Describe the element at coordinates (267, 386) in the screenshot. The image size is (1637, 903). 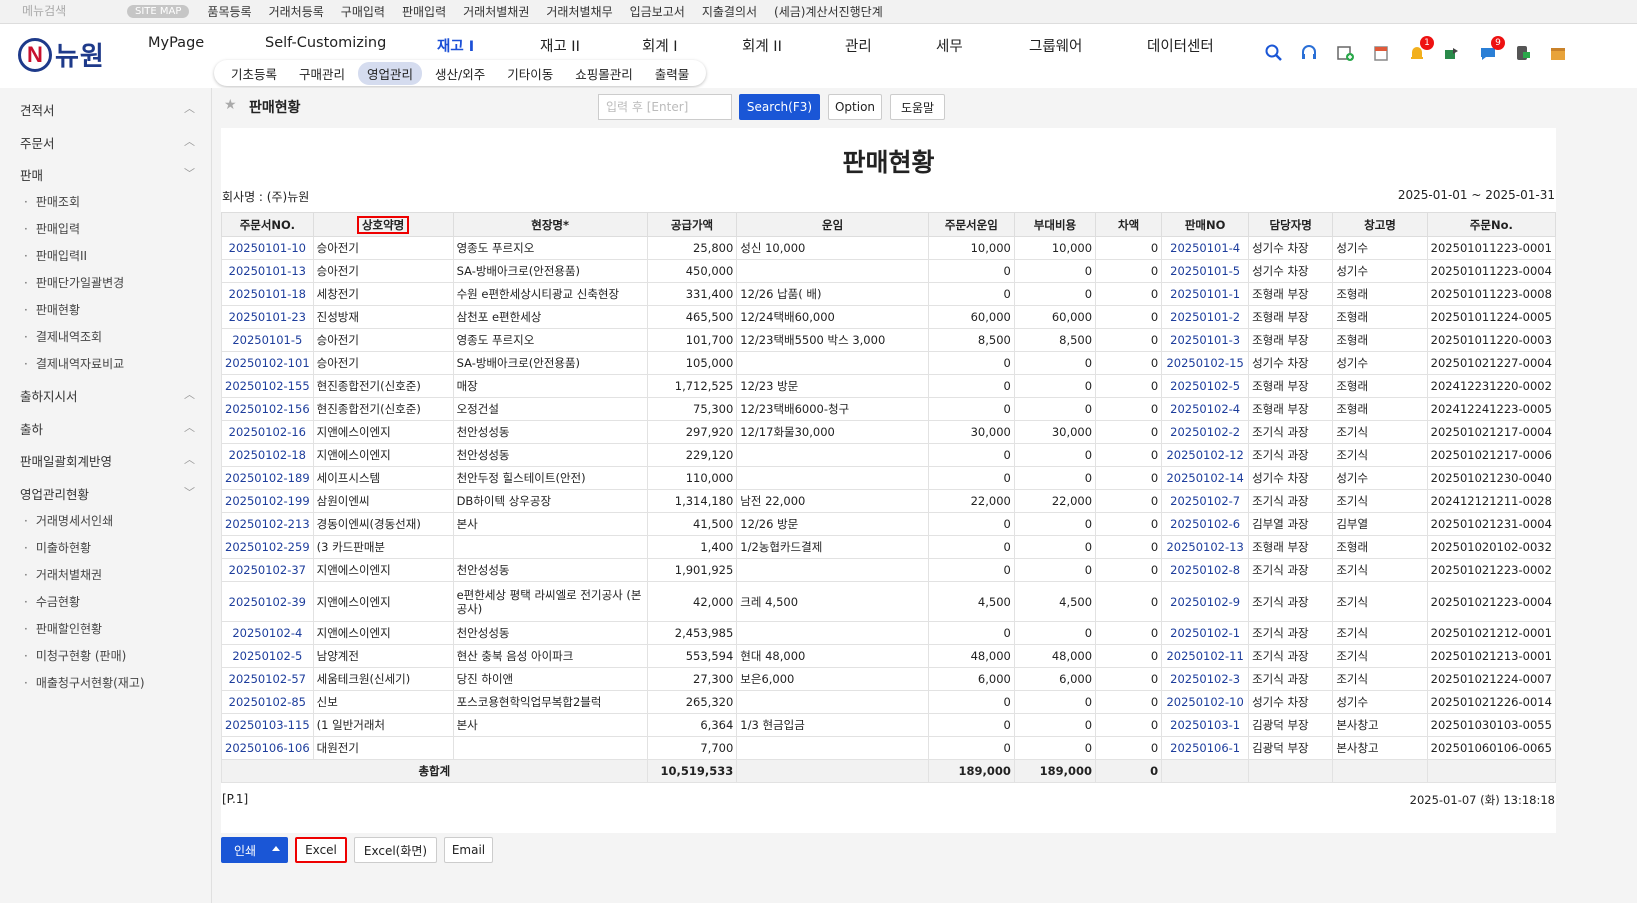
I see `order-no-link: 20250102-155` at that location.